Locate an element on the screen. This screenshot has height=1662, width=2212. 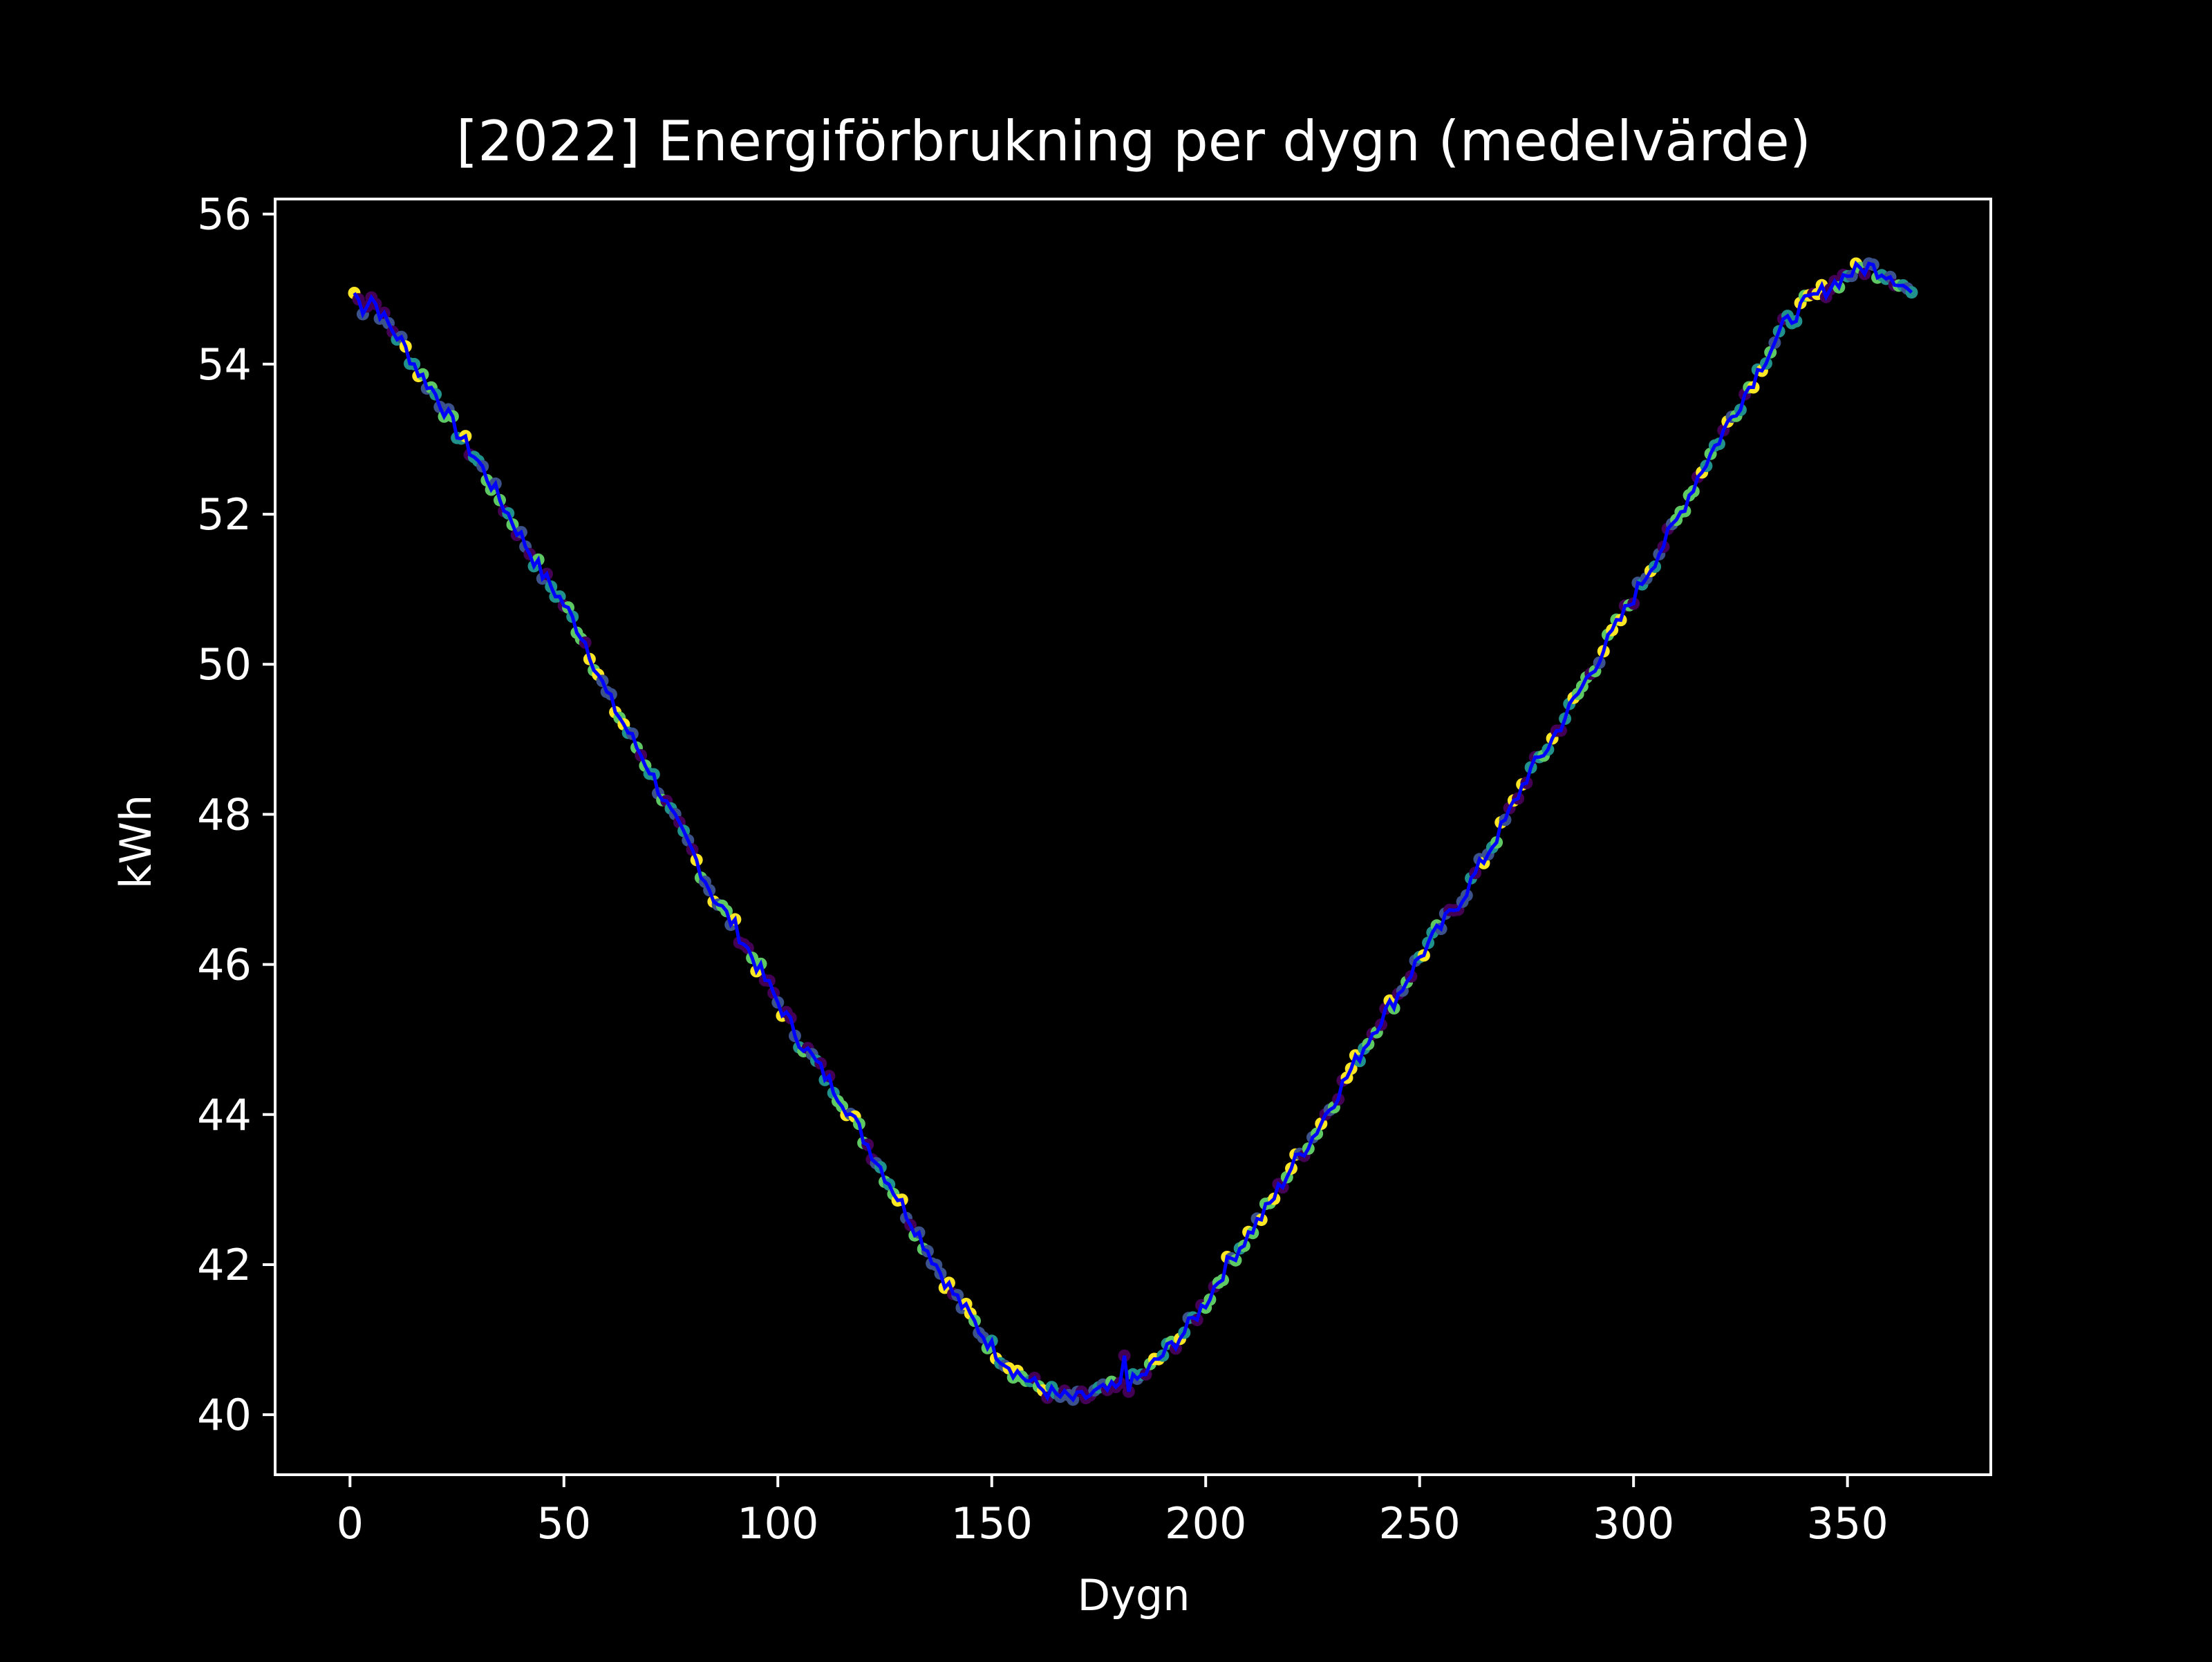
x-axis-label: Dygn is located at coordinates (1133, 1596).